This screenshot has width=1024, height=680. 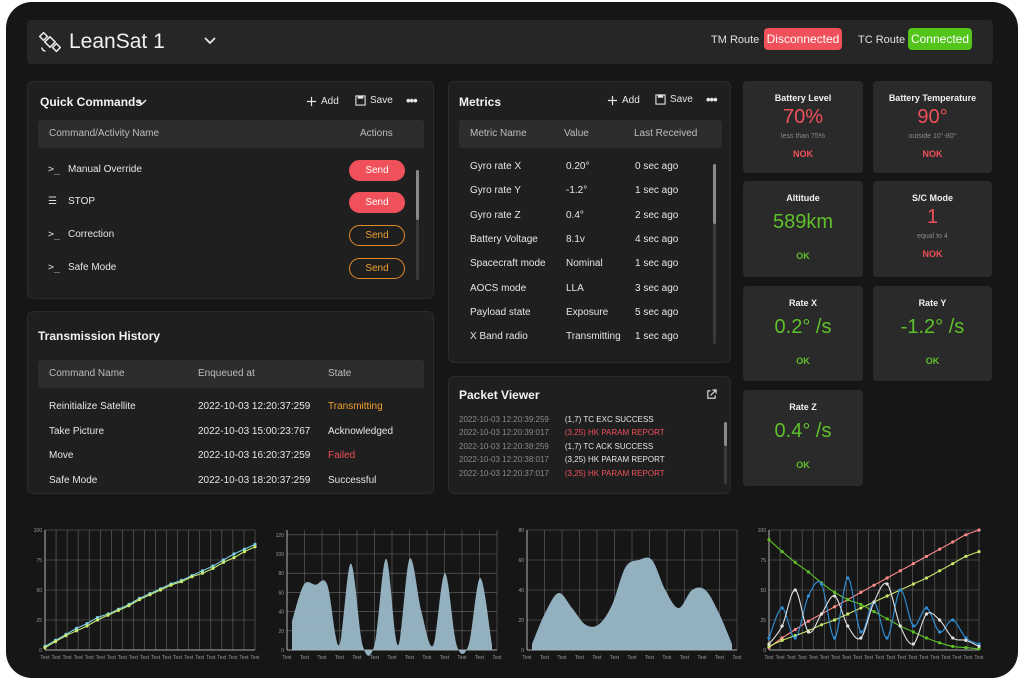 What do you see at coordinates (803, 39) in the screenshot?
I see `tm-route-status: Disconnected` at bounding box center [803, 39].